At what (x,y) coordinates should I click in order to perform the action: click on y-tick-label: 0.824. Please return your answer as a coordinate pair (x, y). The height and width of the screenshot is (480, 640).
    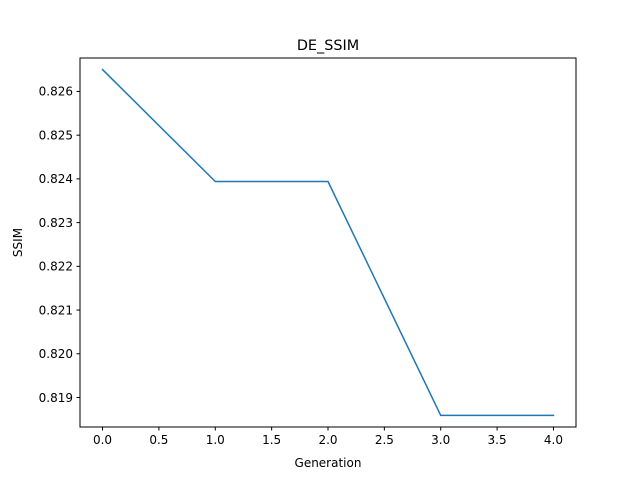
    Looking at the image, I should click on (56, 179).